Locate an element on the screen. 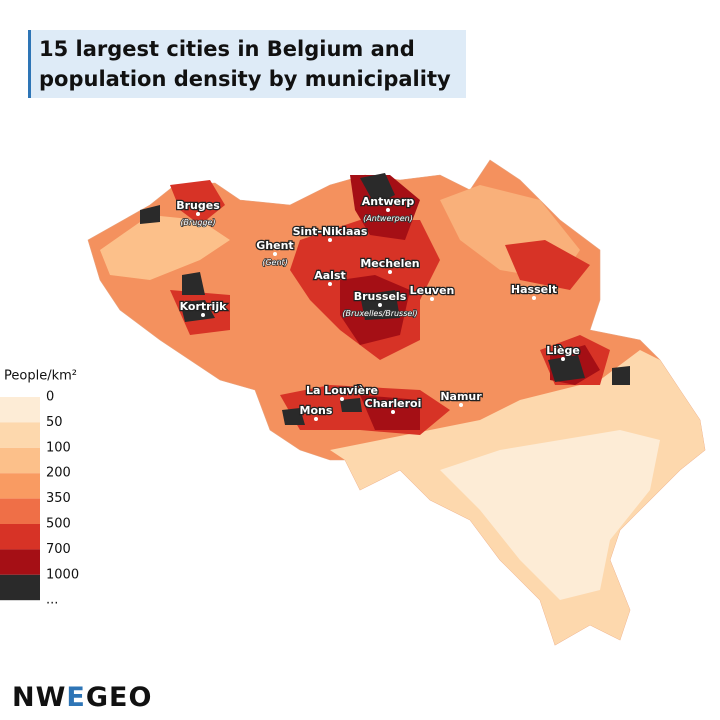  legend-label: 500 is located at coordinates (58, 524).